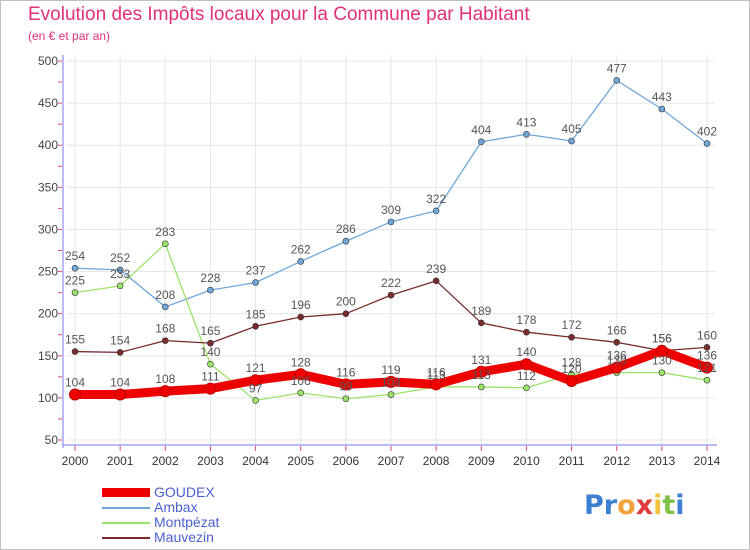  I want to click on data-label: 156, so click(662, 339).